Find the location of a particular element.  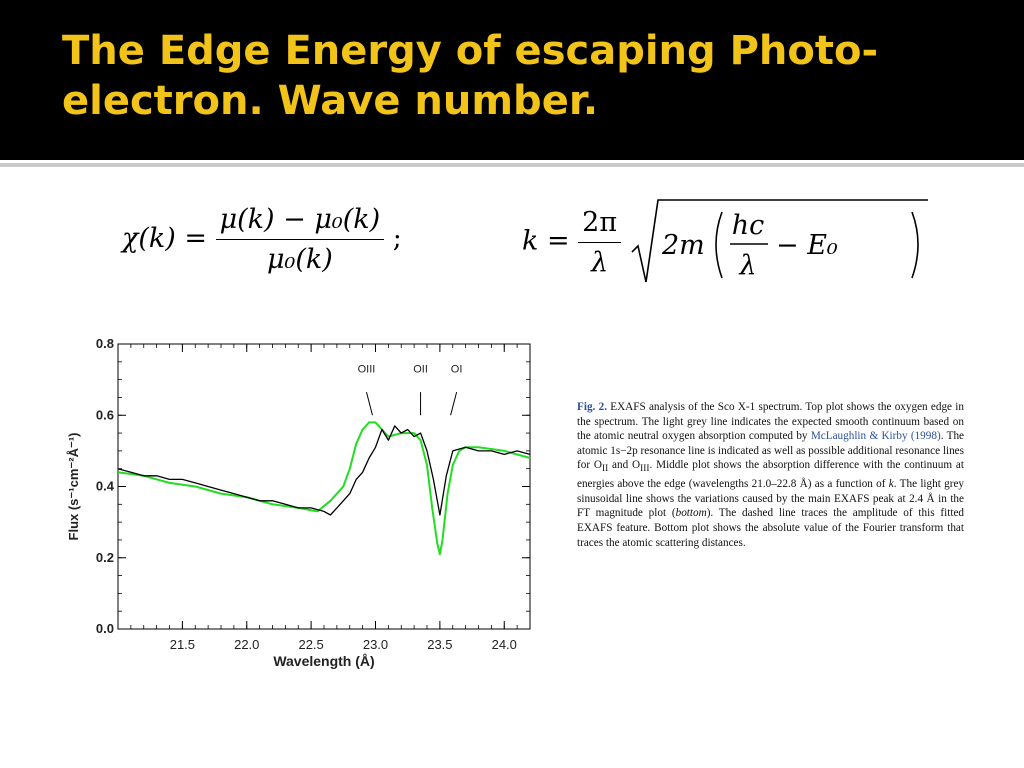

caption-bottom-italic: bottom is located at coordinates (691, 513).